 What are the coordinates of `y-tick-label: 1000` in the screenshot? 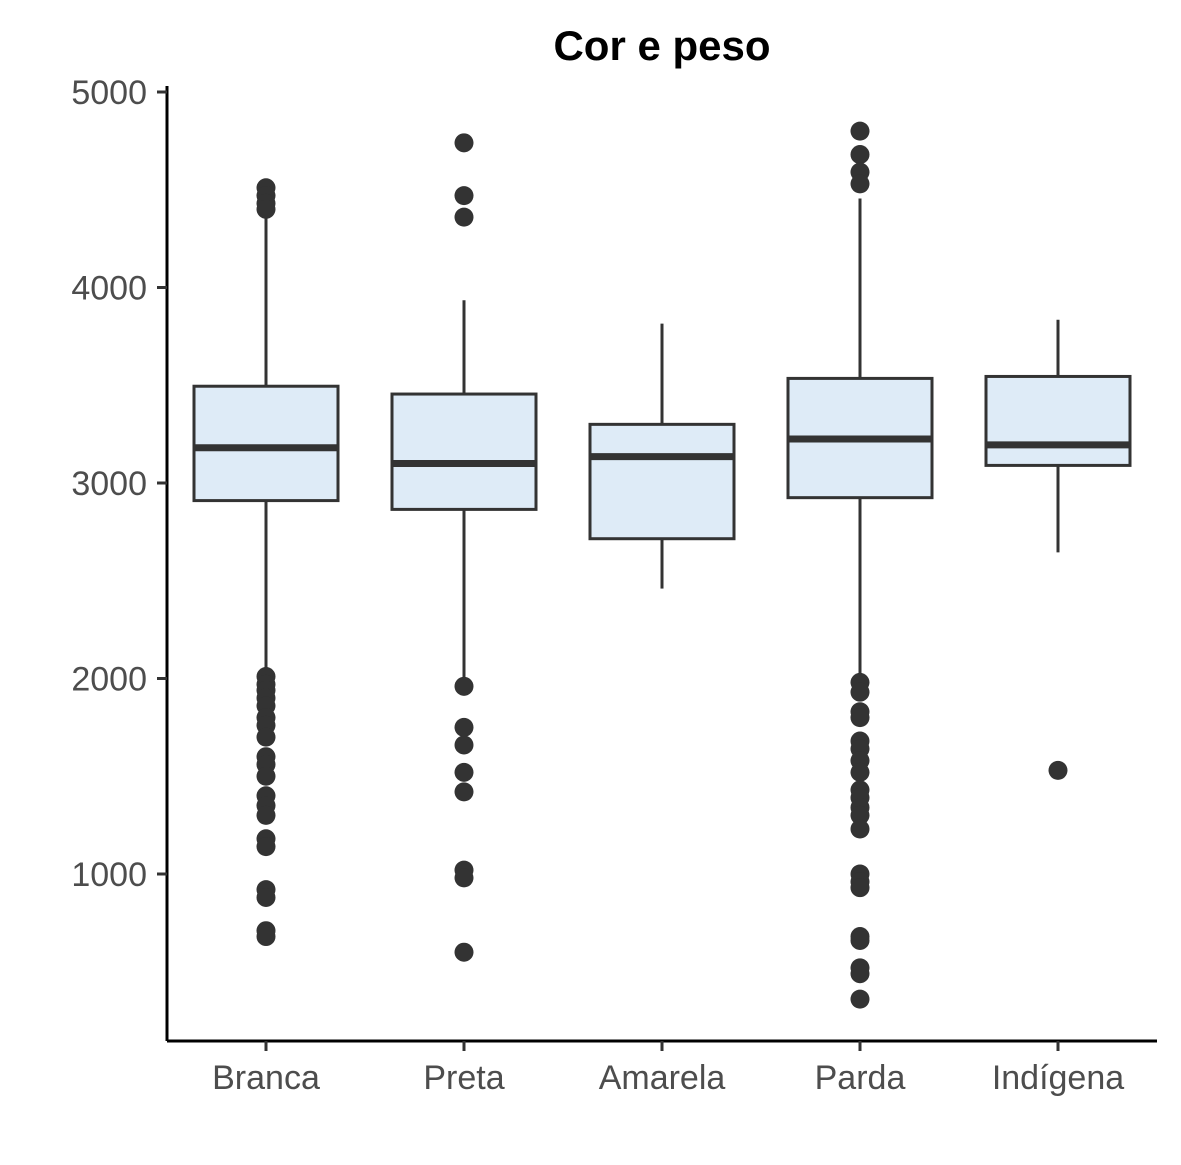 It's located at (109, 875).